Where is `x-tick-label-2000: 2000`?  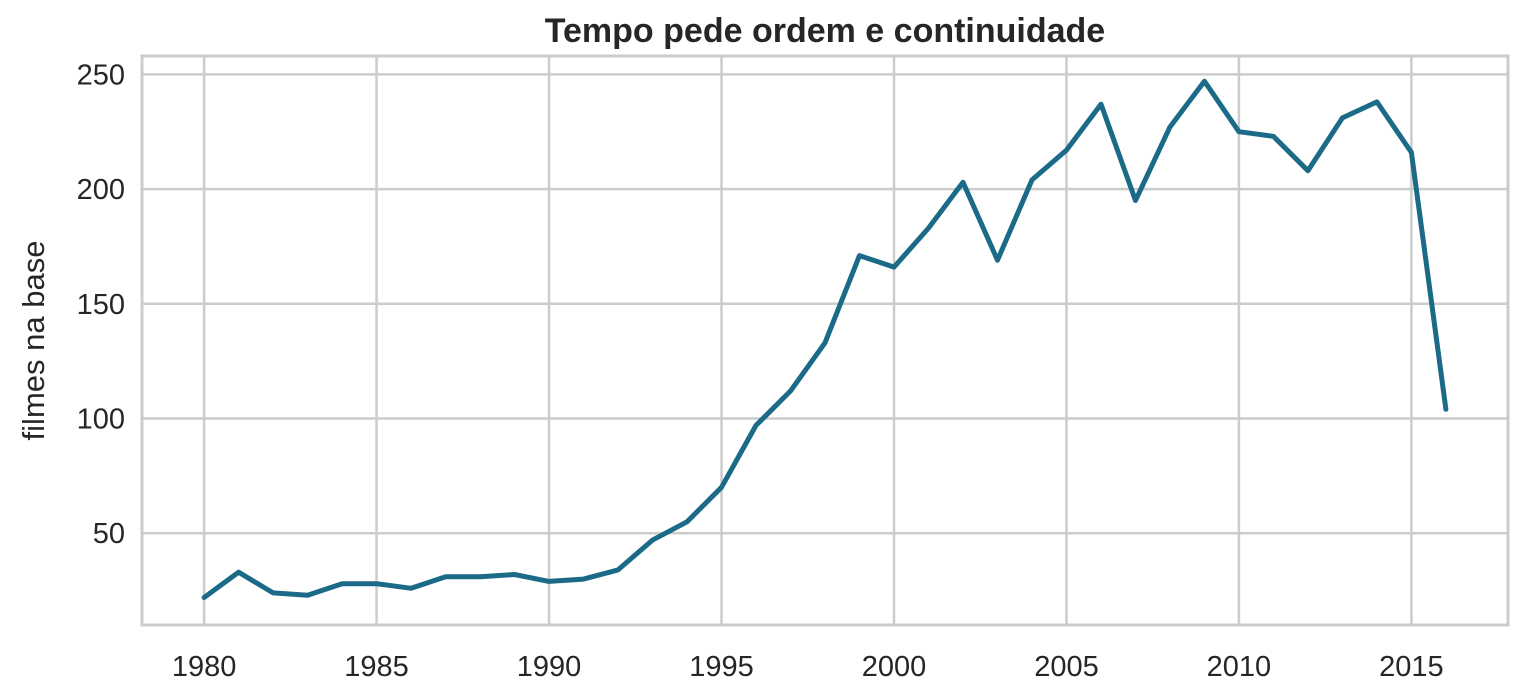
x-tick-label-2000: 2000 is located at coordinates (894, 667).